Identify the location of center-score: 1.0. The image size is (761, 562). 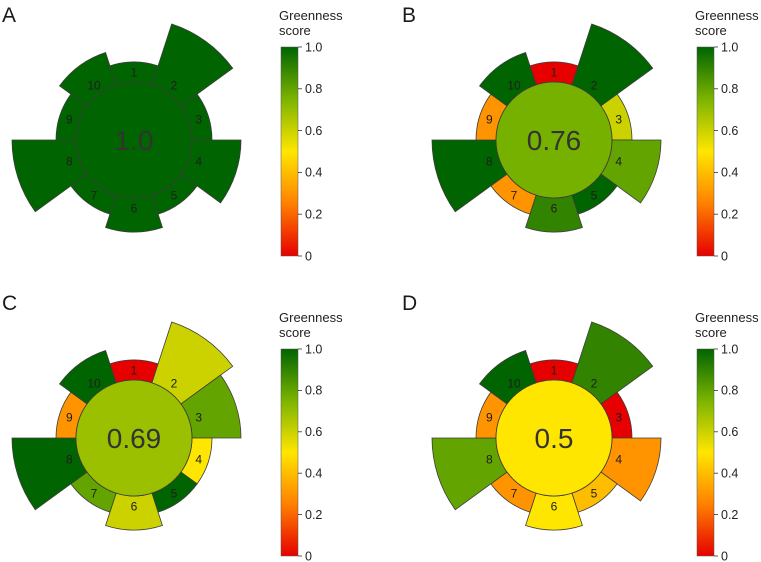
(134, 140).